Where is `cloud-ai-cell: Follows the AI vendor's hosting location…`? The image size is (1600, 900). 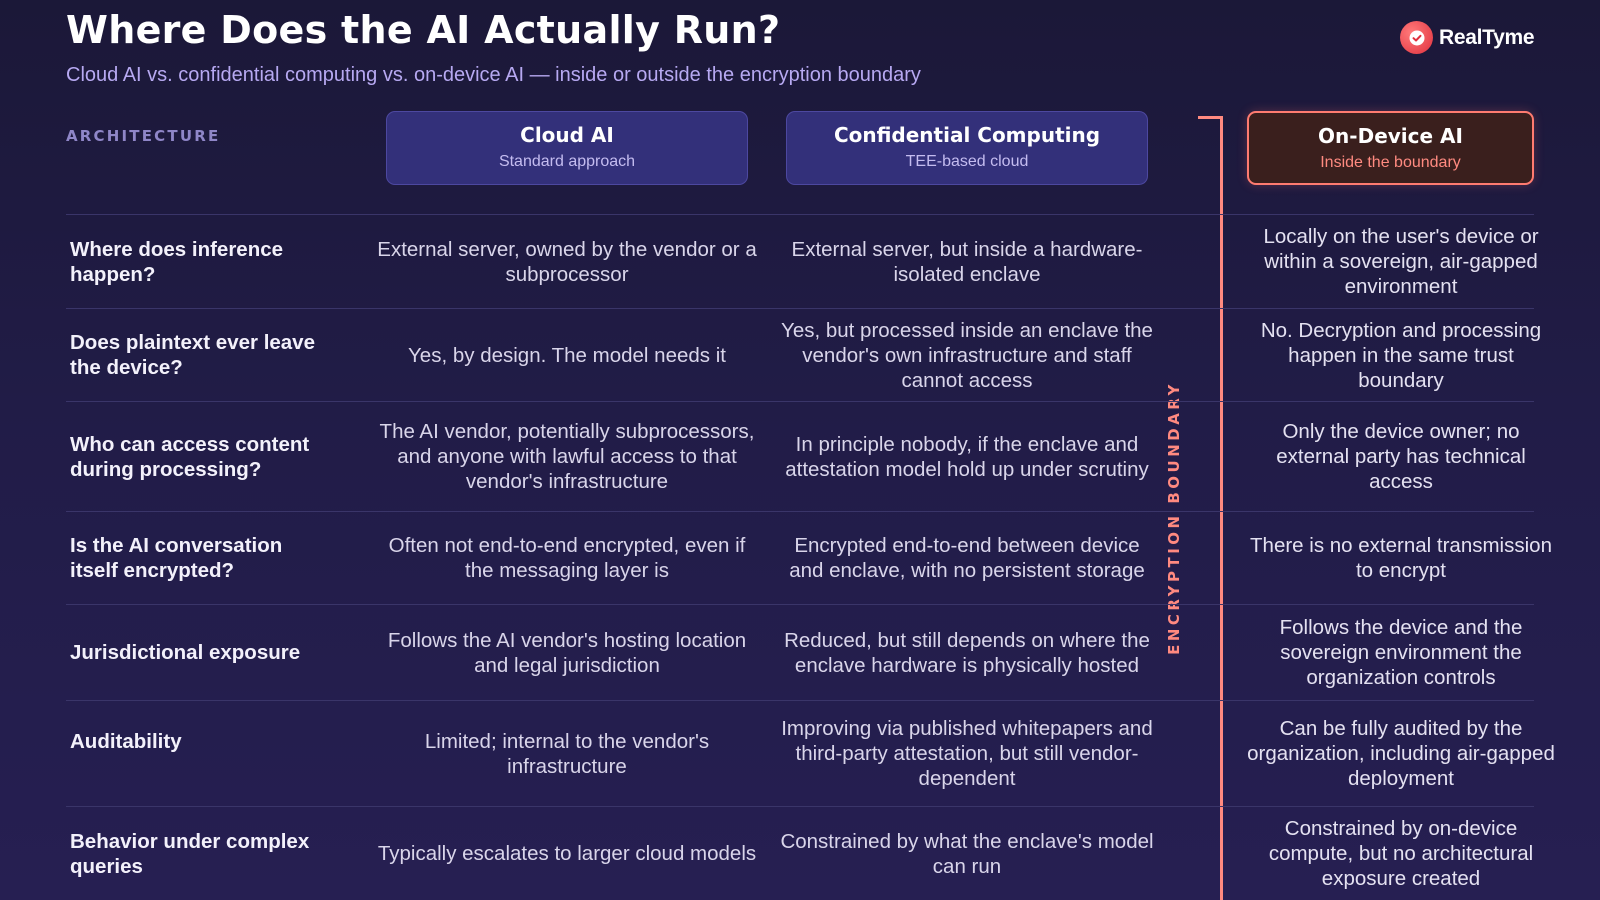 cloud-ai-cell: Follows the AI vendor's hosting location… is located at coordinates (567, 652).